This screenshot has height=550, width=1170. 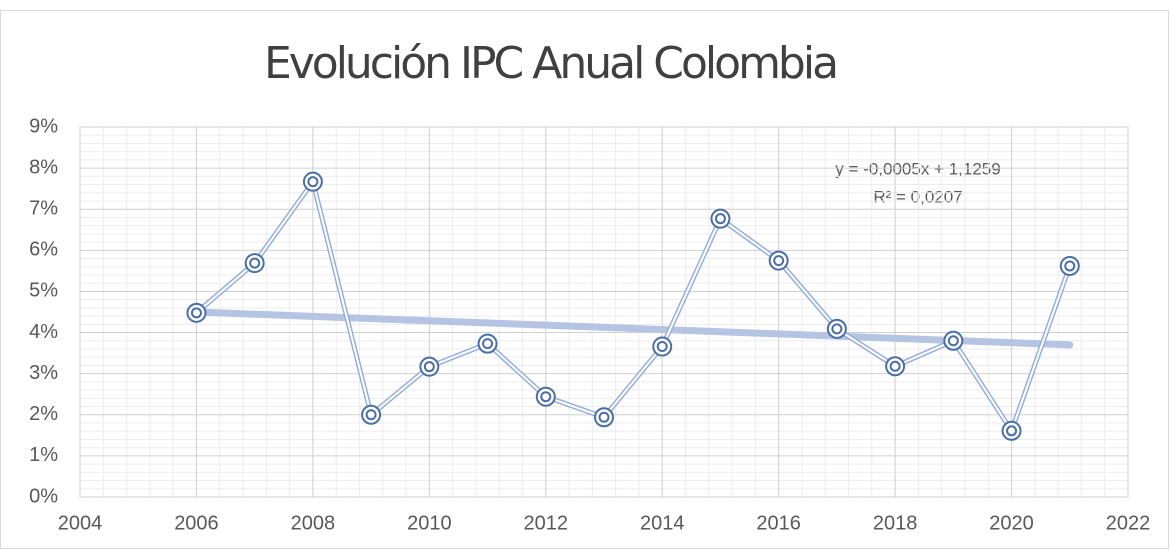 I want to click on x-tick-label: 2012, so click(x=546, y=523).